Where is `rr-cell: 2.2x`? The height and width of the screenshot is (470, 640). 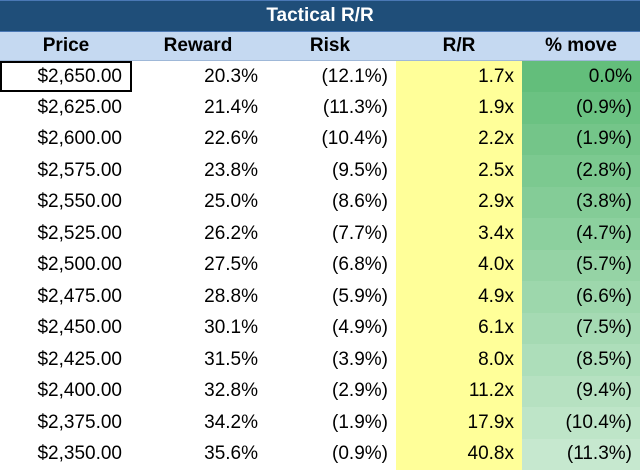
rr-cell: 2.2x is located at coordinates (459, 140).